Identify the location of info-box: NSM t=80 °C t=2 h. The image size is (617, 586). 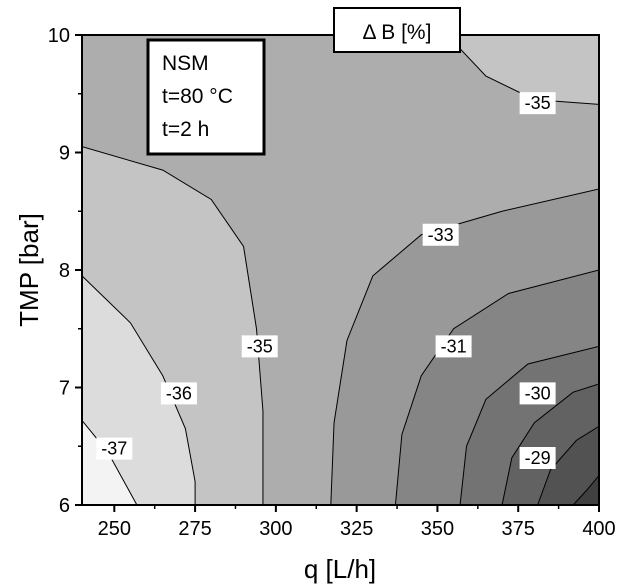
(206, 97).